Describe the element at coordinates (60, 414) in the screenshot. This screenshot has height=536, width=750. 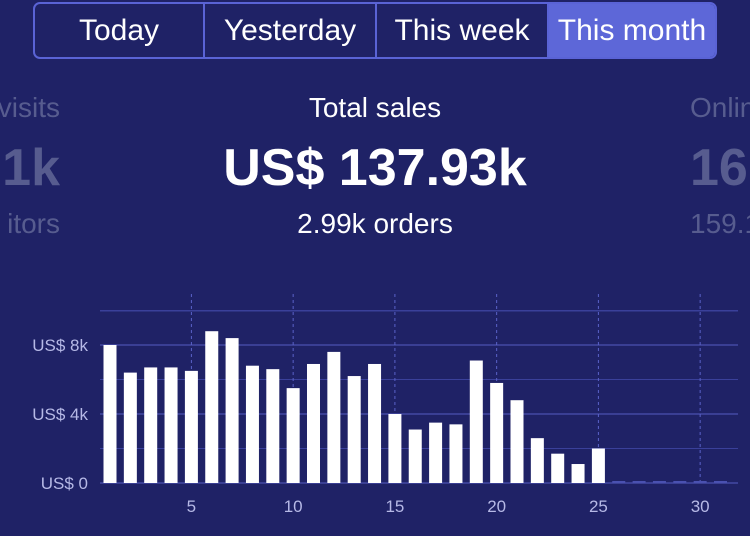
I see `y-tick-label: US$ 4k` at that location.